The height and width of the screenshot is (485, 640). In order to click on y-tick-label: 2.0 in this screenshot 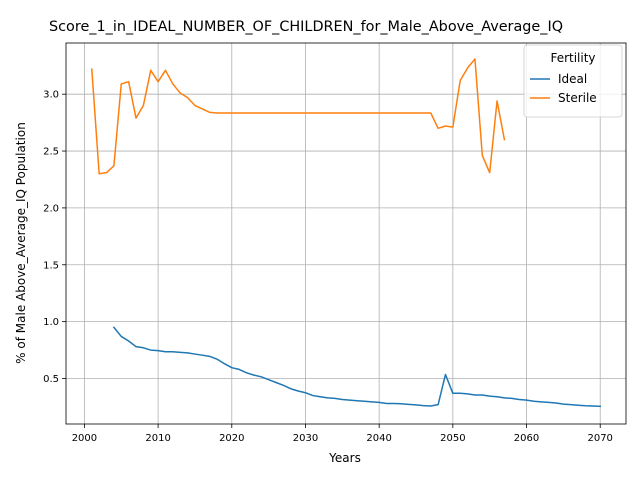, I will do `click(51, 208)`.